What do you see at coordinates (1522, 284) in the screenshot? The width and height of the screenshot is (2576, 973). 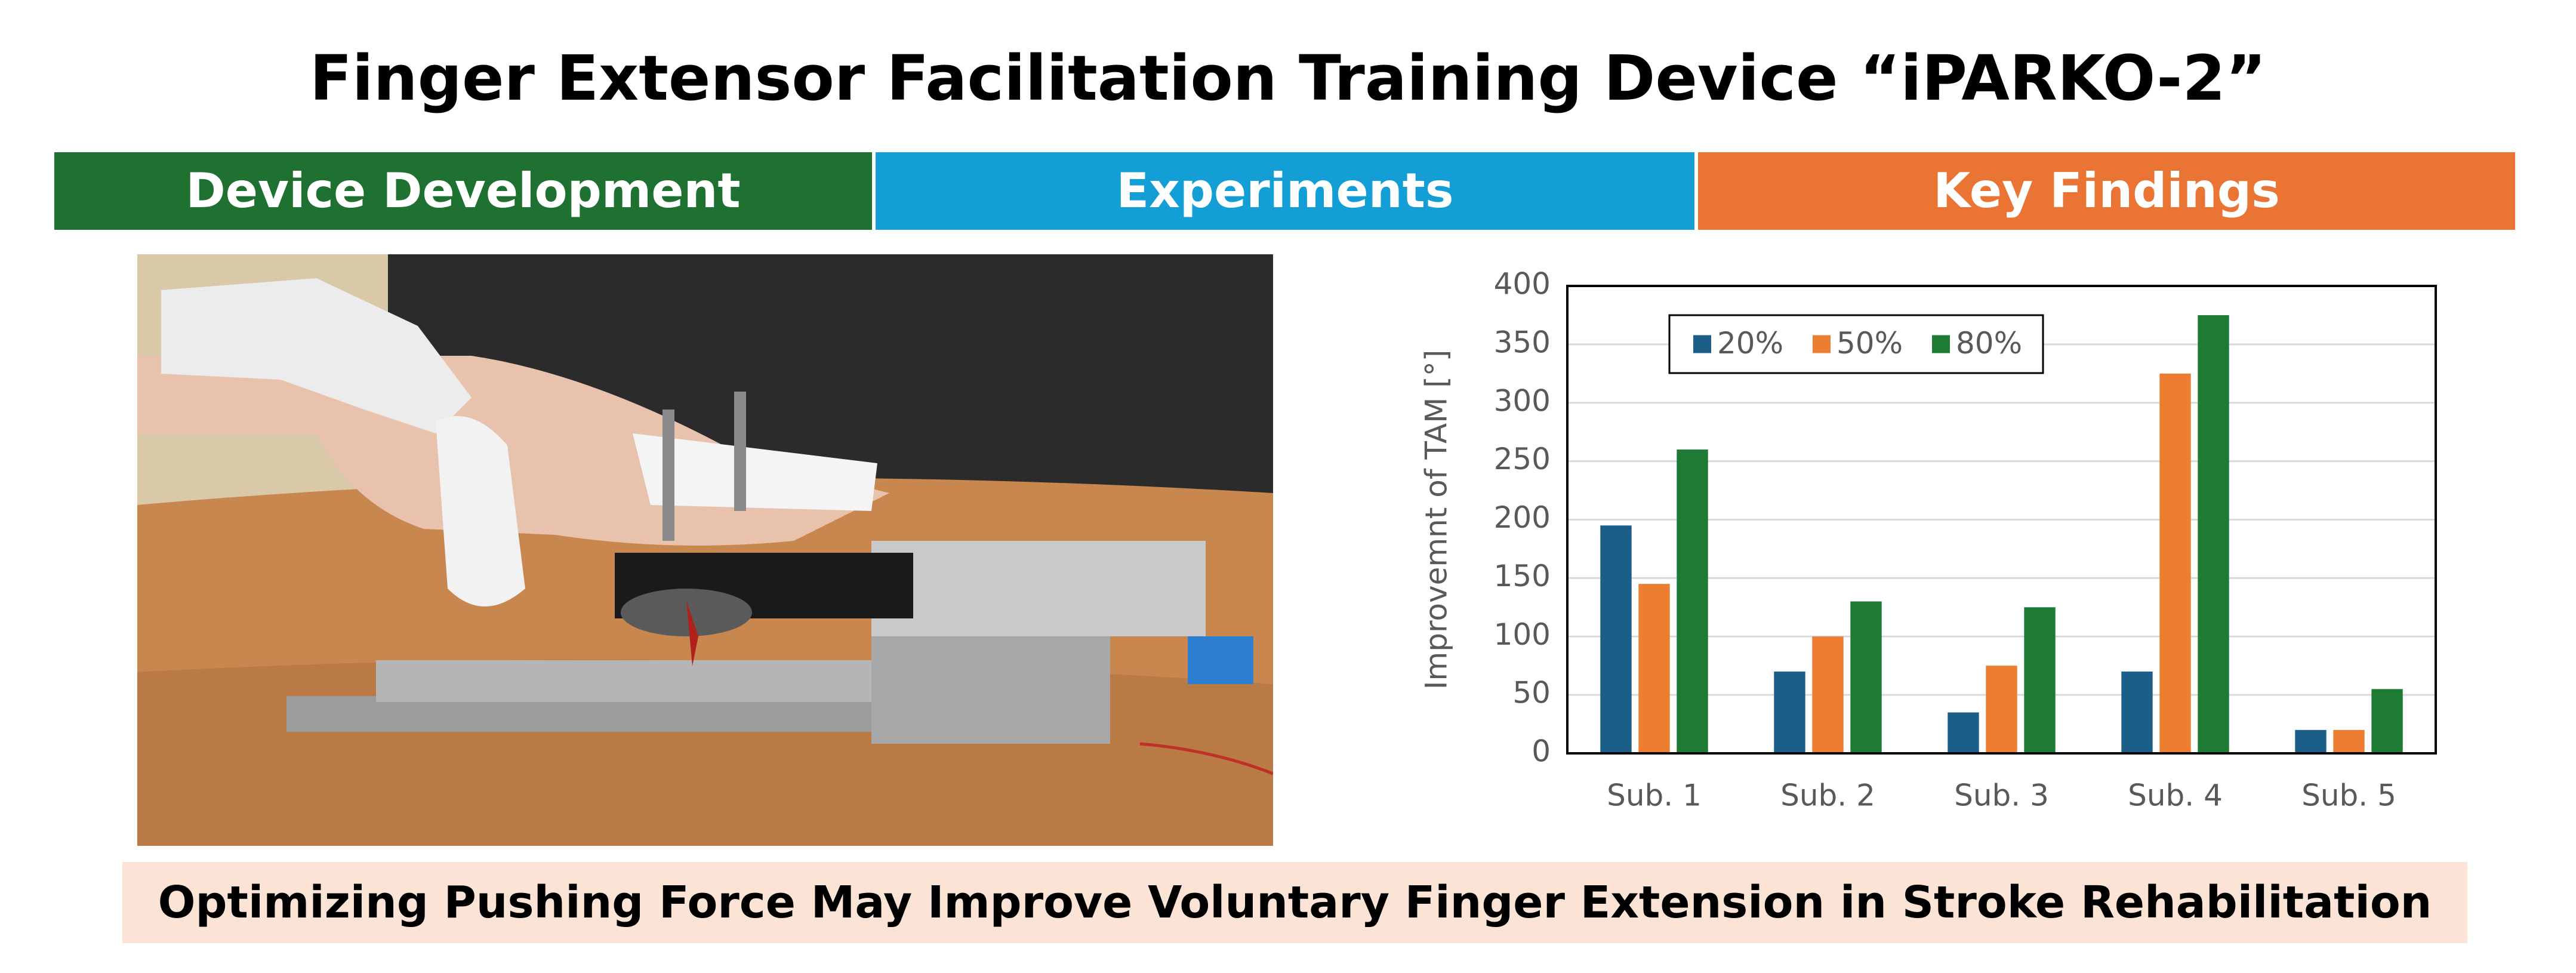 I see `y-tick-label: 400` at bounding box center [1522, 284].